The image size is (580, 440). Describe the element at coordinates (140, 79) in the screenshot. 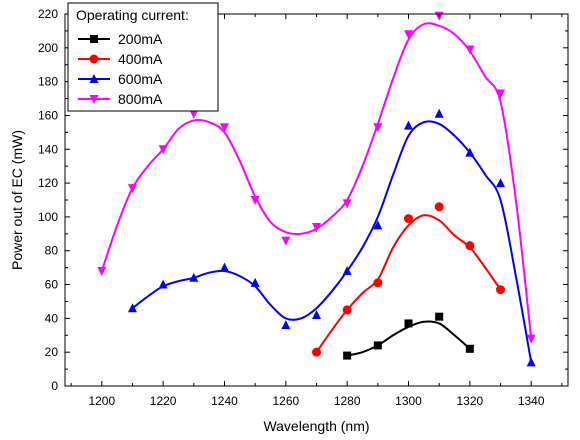

I see `legend-label: 600mA` at that location.